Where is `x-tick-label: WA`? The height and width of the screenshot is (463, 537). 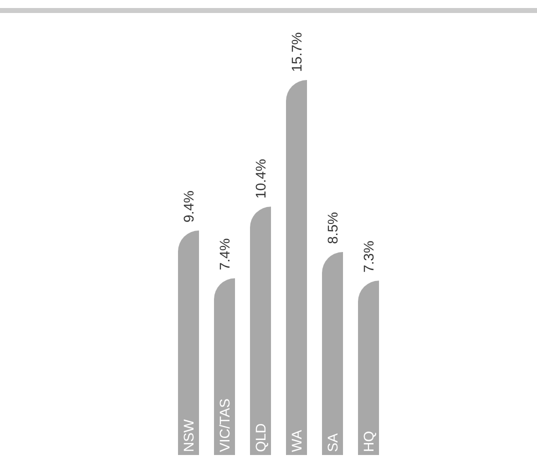
x-tick-label: WA is located at coordinates (296, 440).